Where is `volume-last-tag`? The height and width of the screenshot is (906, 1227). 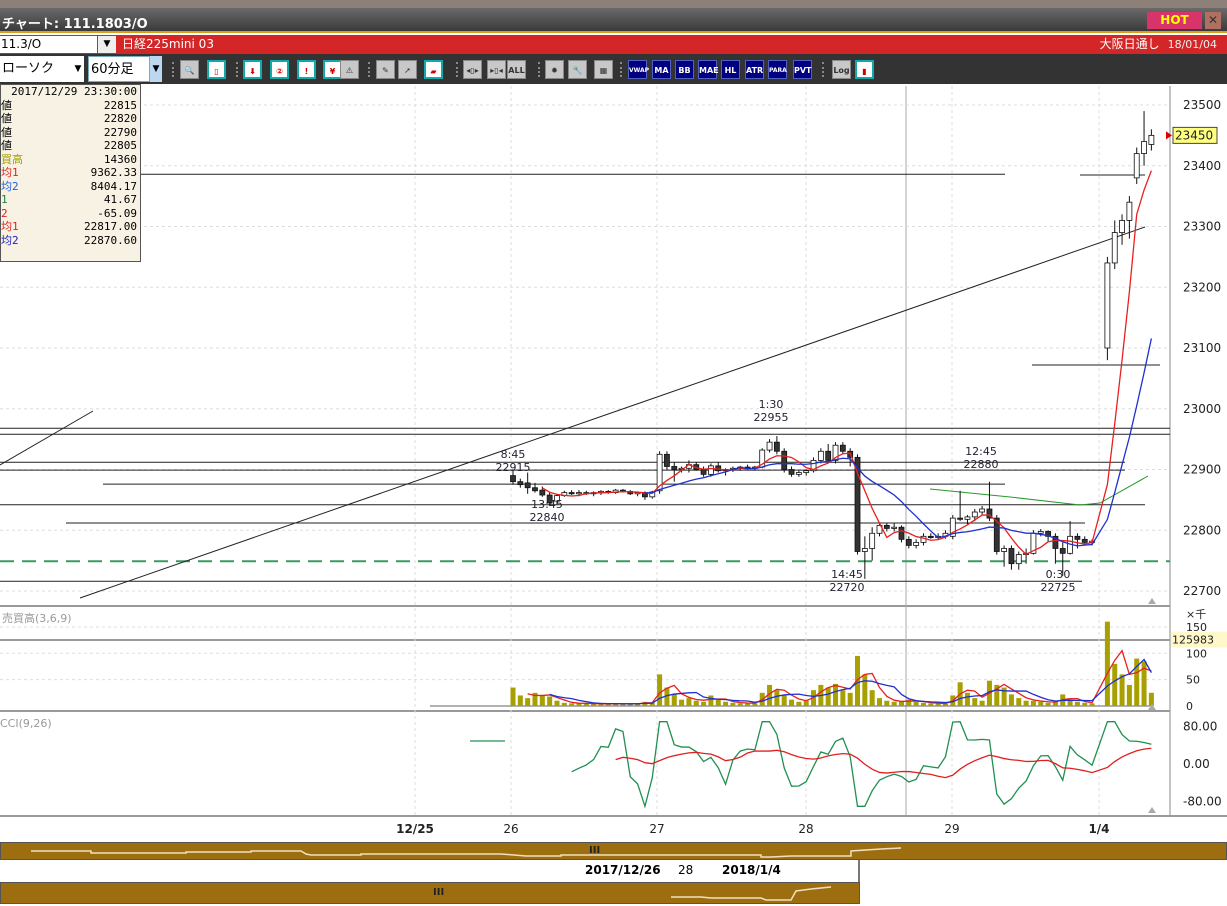
volume-last-tag is located at coordinates (1199, 639).